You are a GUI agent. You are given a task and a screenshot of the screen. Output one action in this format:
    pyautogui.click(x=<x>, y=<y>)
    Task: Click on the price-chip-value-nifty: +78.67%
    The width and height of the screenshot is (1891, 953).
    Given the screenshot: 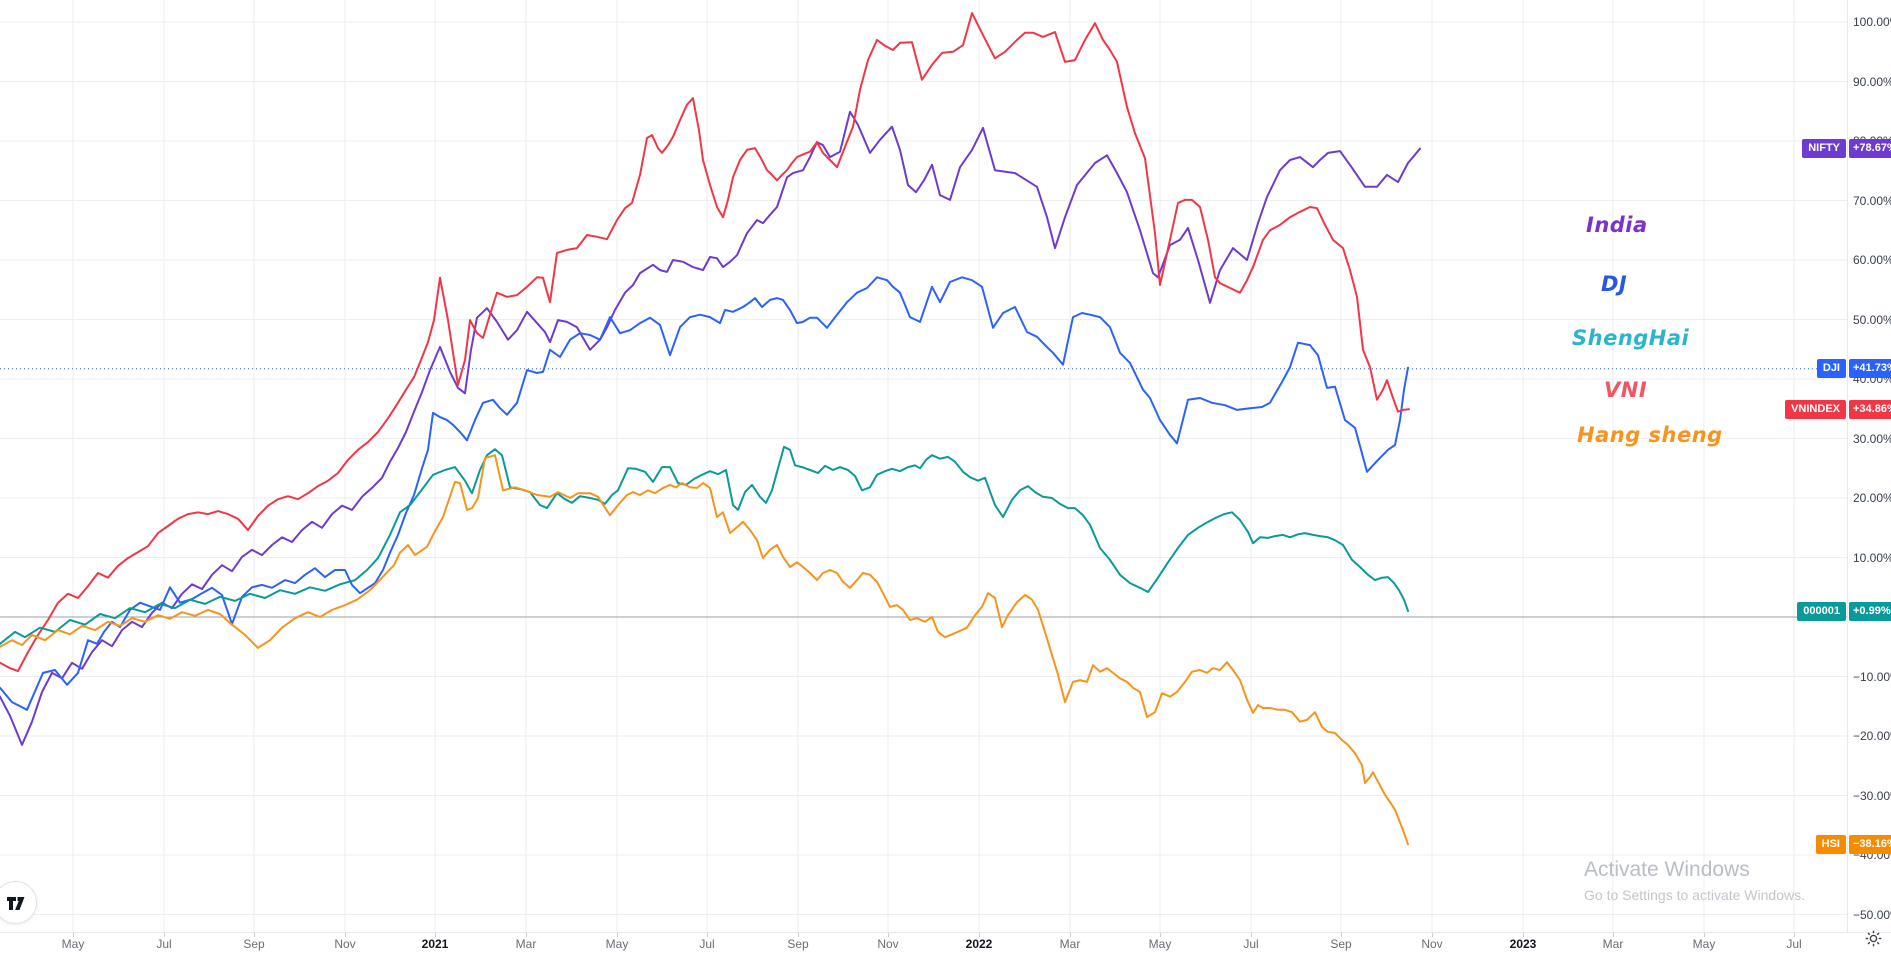 What is the action you would take?
    pyautogui.click(x=1870, y=149)
    